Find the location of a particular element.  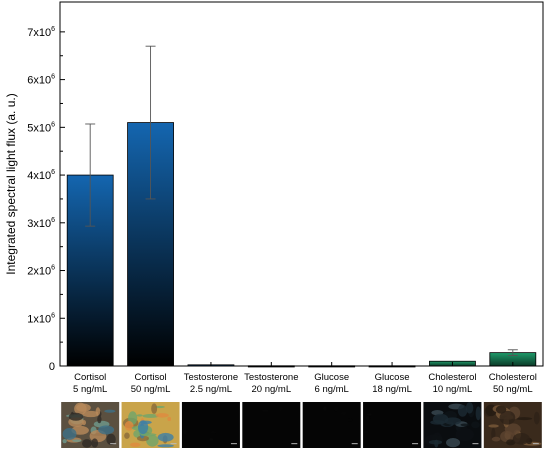

x-tick-label-7-conc: 50 ng/mL is located at coordinates (513, 389).